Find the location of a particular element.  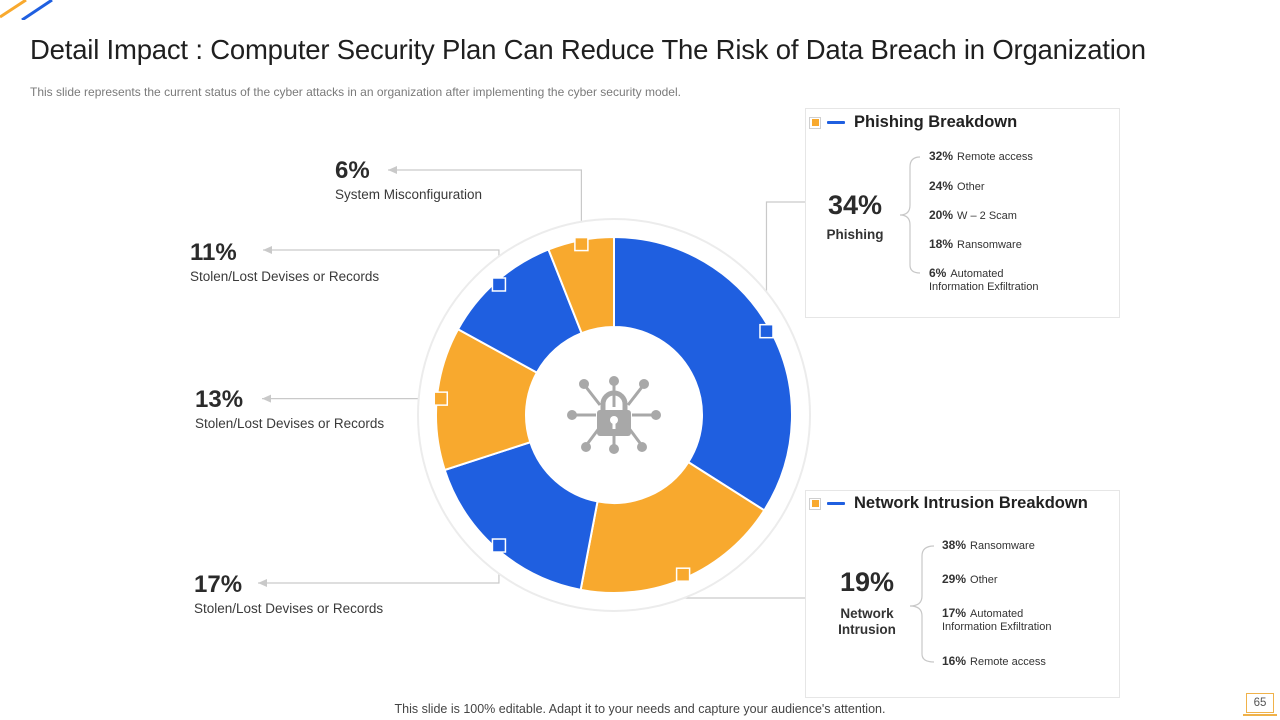

callout-stolen-11: 11% Stolen/Lost Devises or Records is located at coordinates (284, 262).